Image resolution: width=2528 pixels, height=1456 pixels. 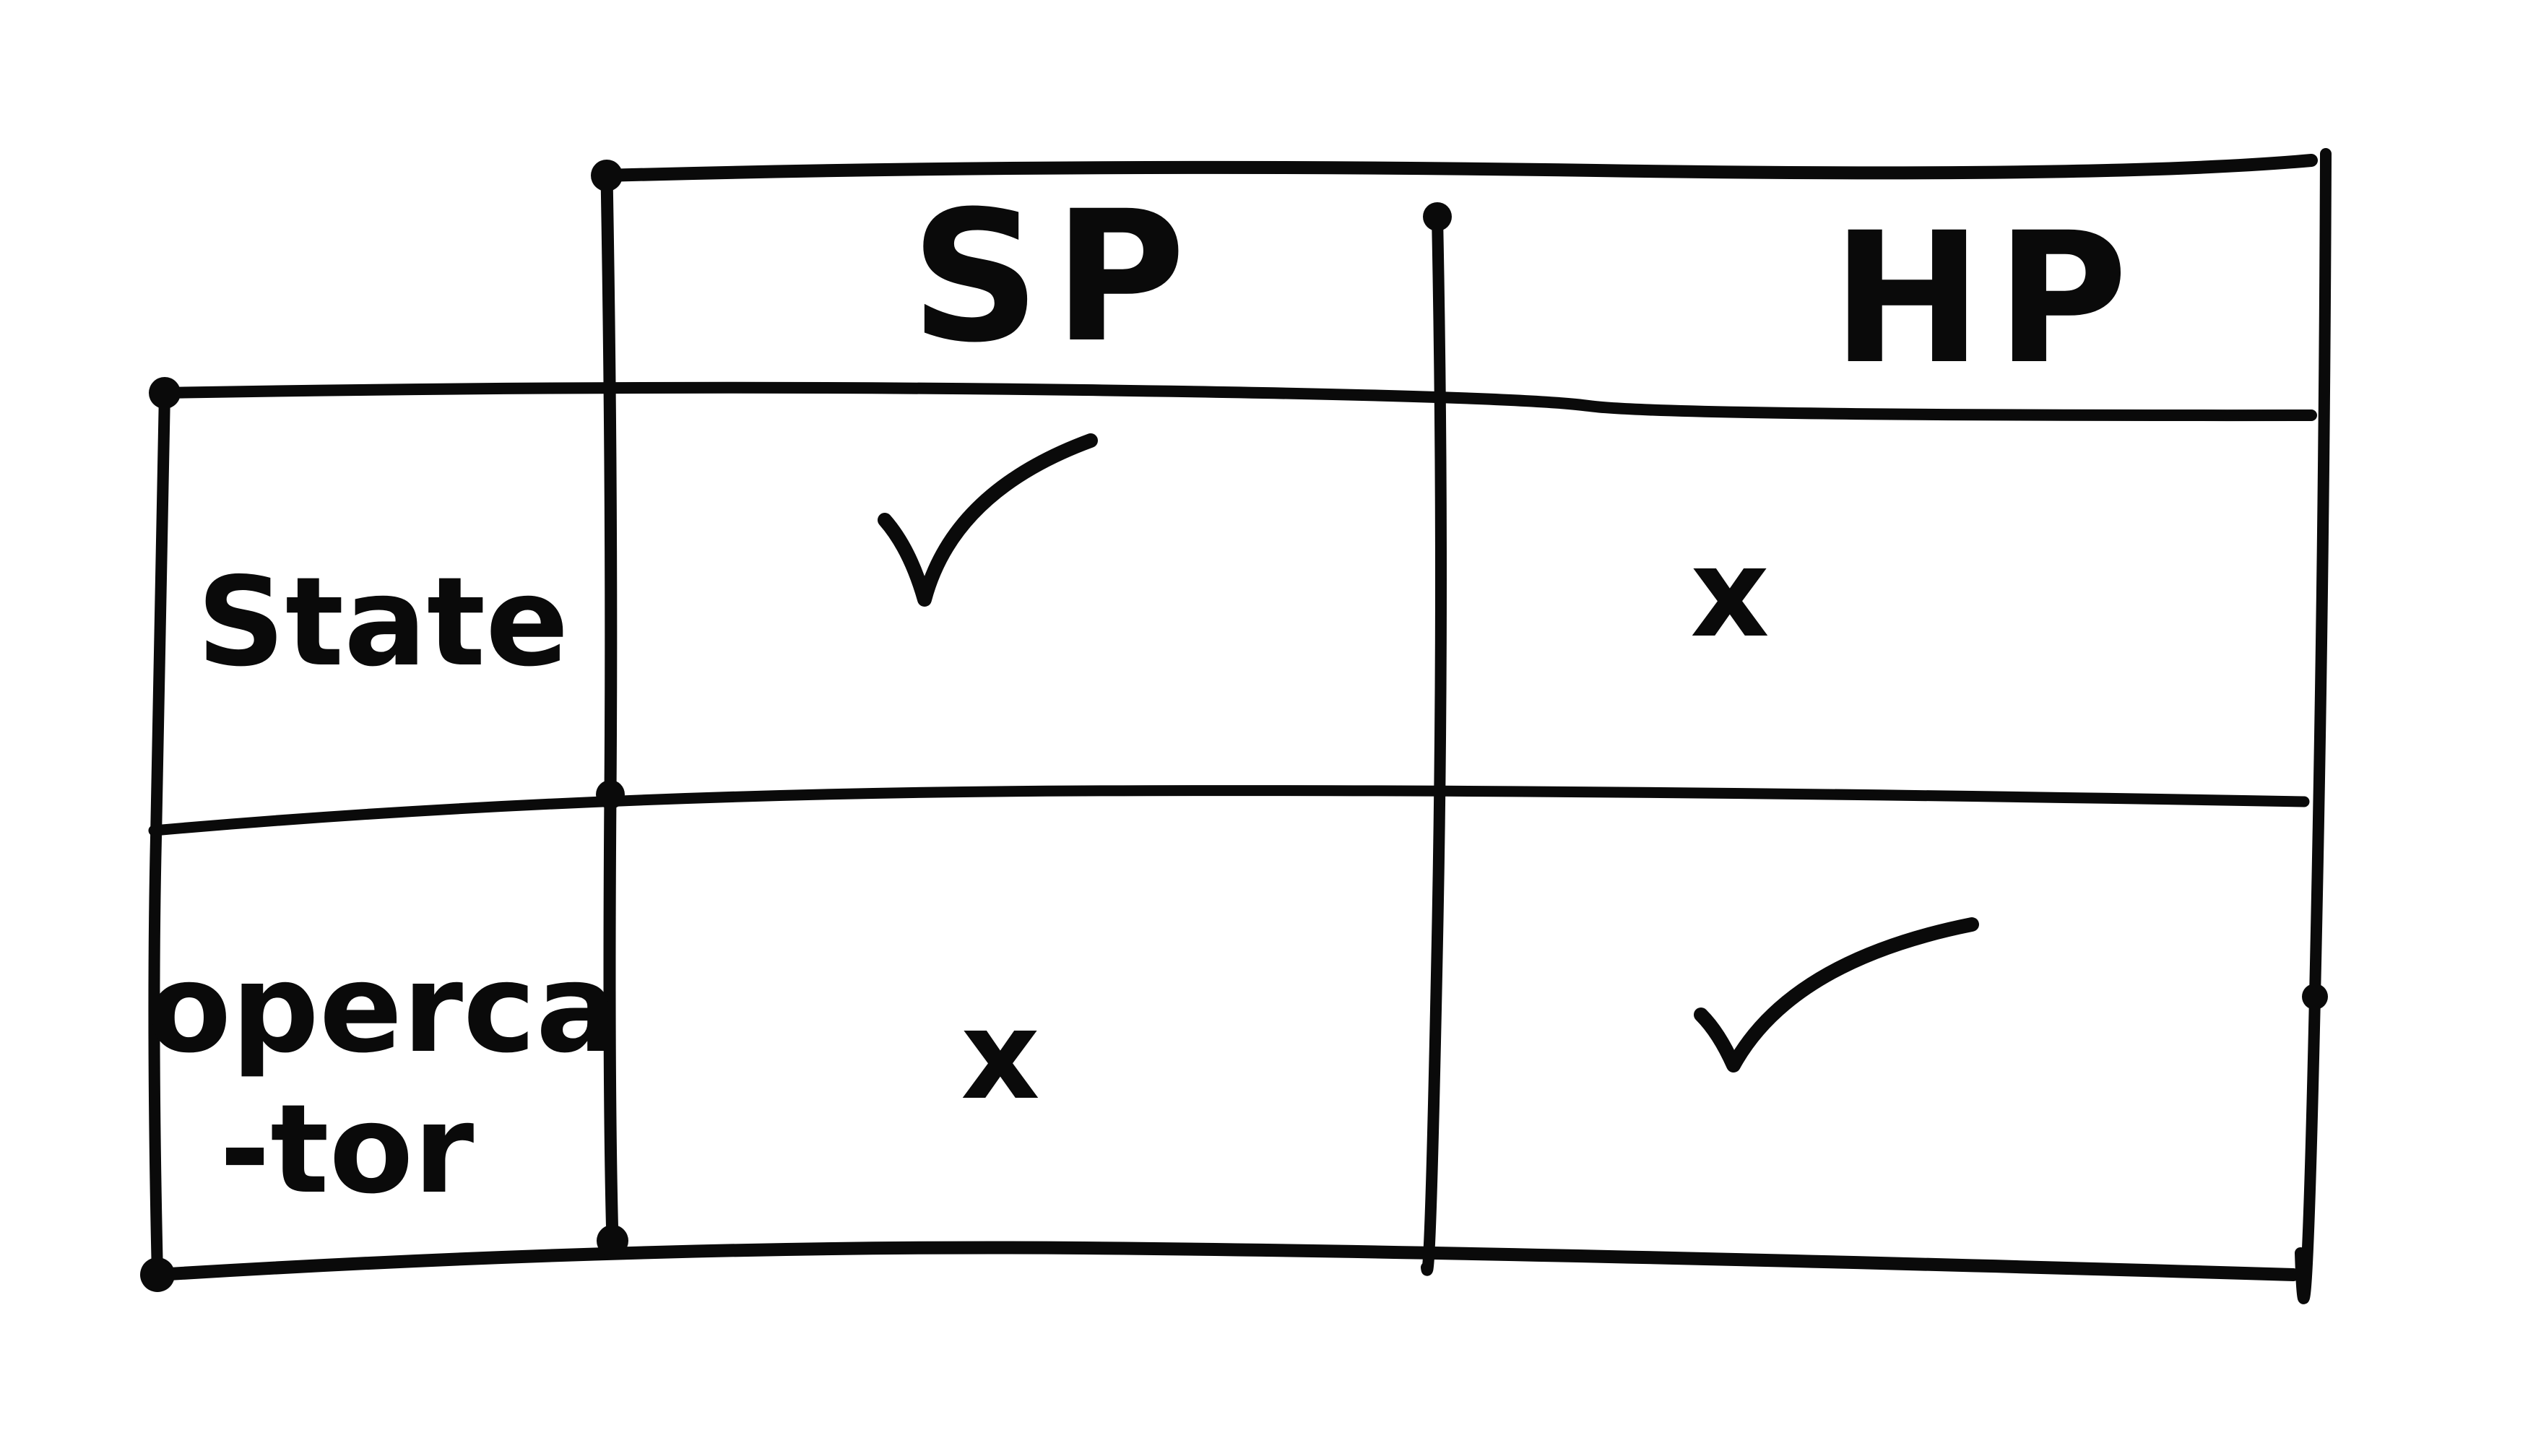 I want to click on row-label-state: State, so click(x=383, y=622).